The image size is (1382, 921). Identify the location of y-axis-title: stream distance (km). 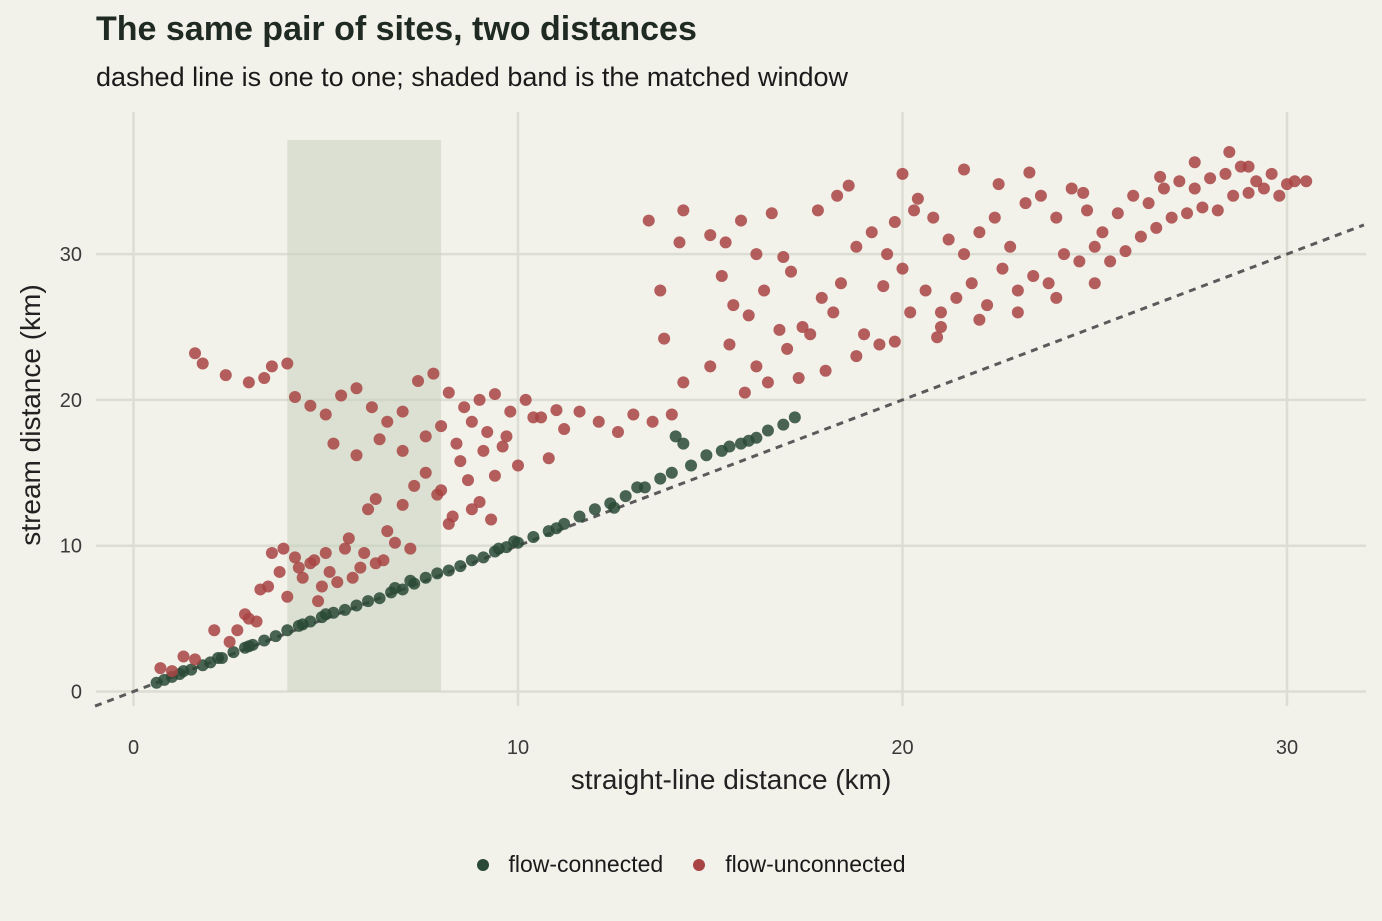
(30, 414).